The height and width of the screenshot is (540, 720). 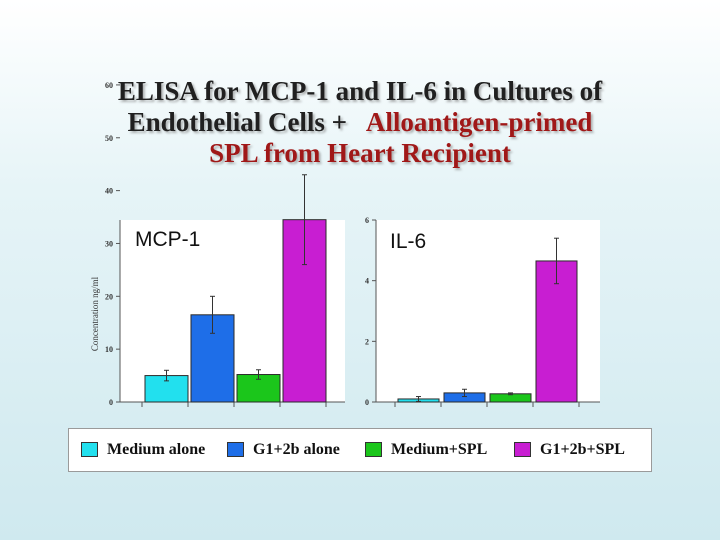 What do you see at coordinates (296, 449) in the screenshot?
I see `legend-label: G1+2b alone` at bounding box center [296, 449].